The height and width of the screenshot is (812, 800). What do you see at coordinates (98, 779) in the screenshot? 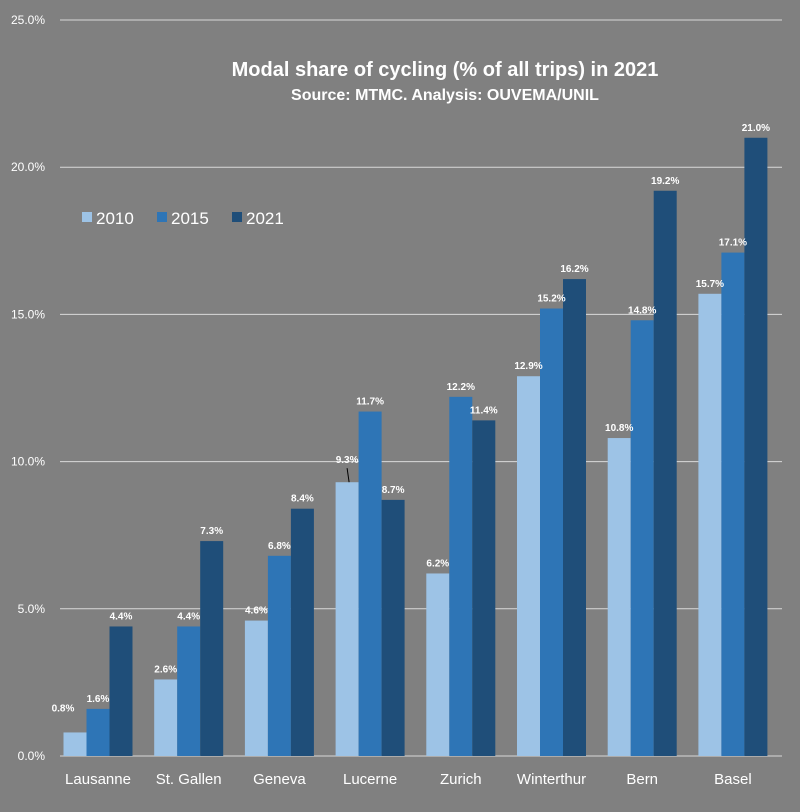
I see `x-tick-label-lausanne: Lausanne` at bounding box center [98, 779].